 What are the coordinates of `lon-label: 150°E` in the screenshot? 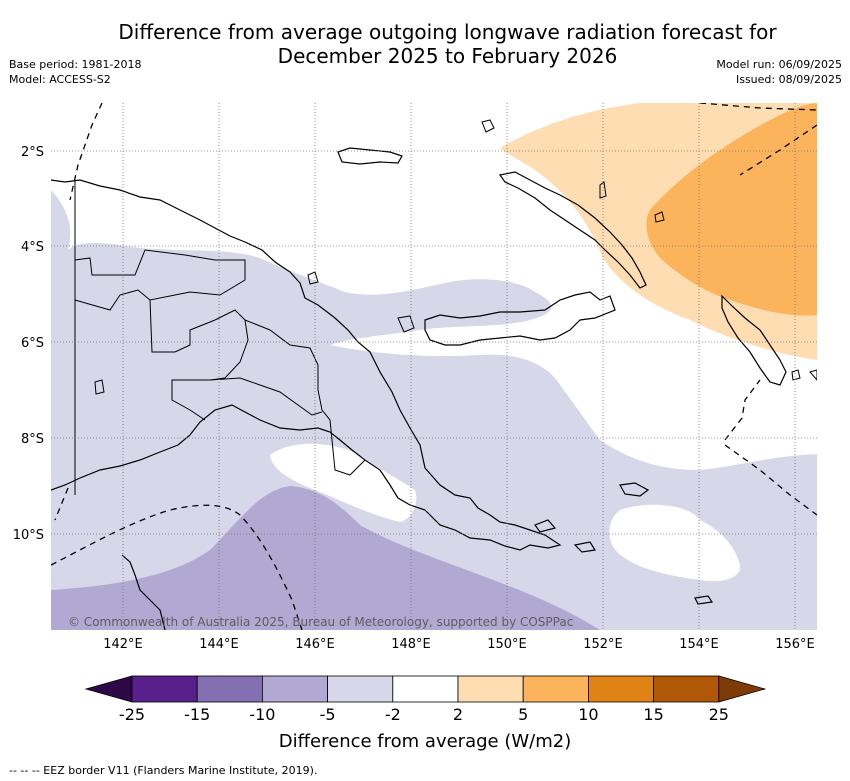 It's located at (507, 644).